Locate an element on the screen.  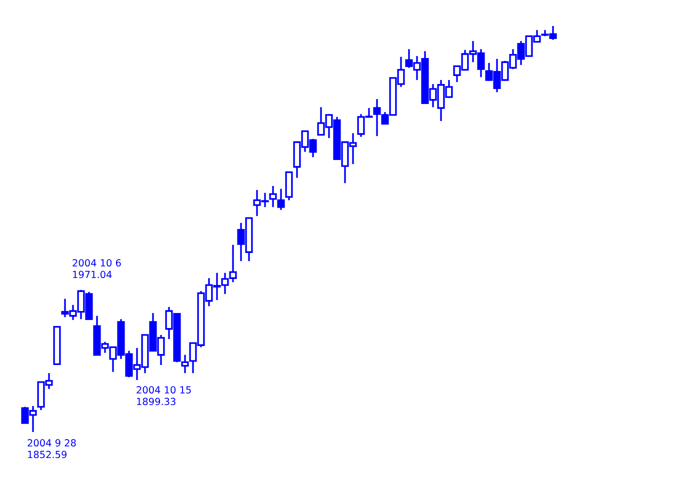
annotation: 2004 10 15 1899.33 is located at coordinates (163, 396).